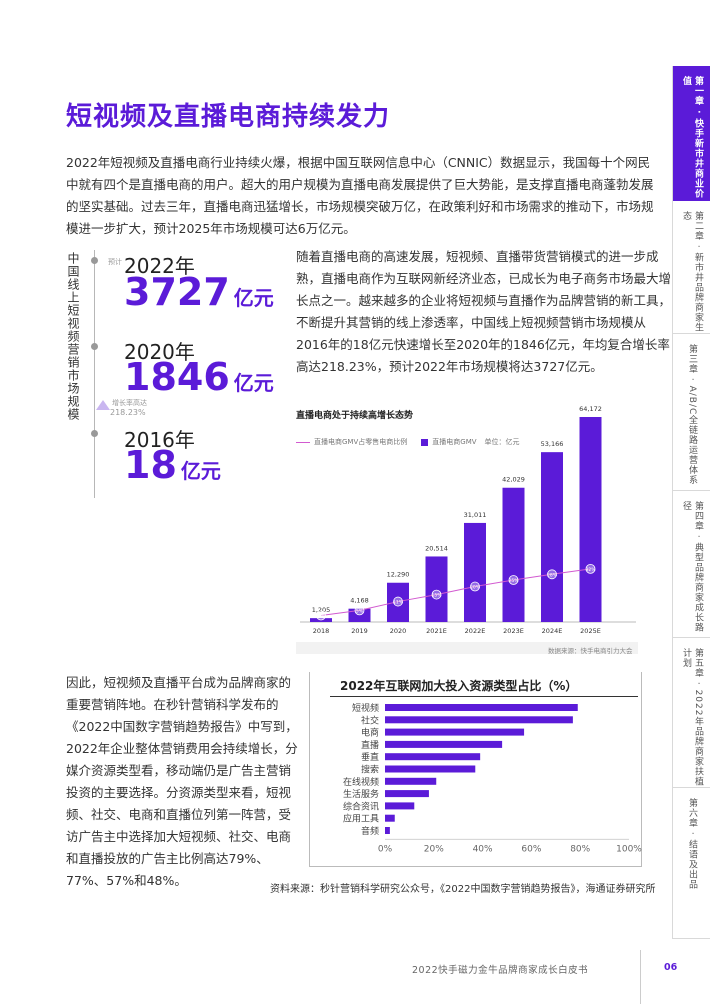 This screenshot has height=1004, width=710. I want to click on chapter-tab-4: 第四章 · 典型品牌商家成长路径, so click(691, 564).